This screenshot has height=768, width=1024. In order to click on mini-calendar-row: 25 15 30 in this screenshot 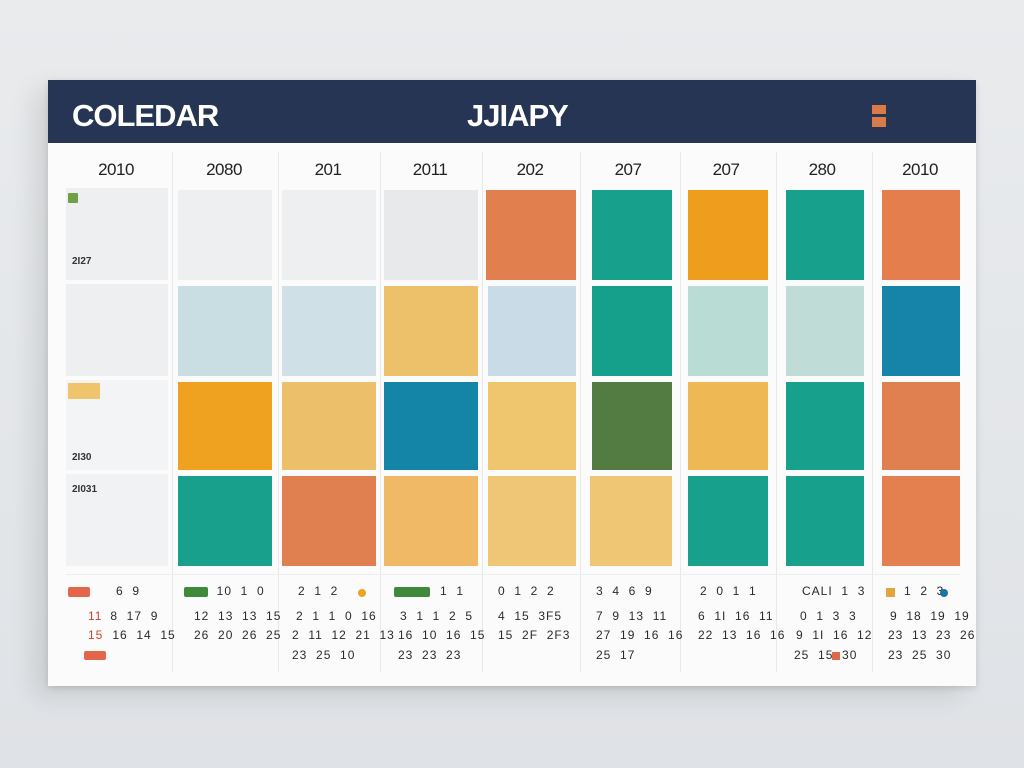, I will do `click(826, 655)`.